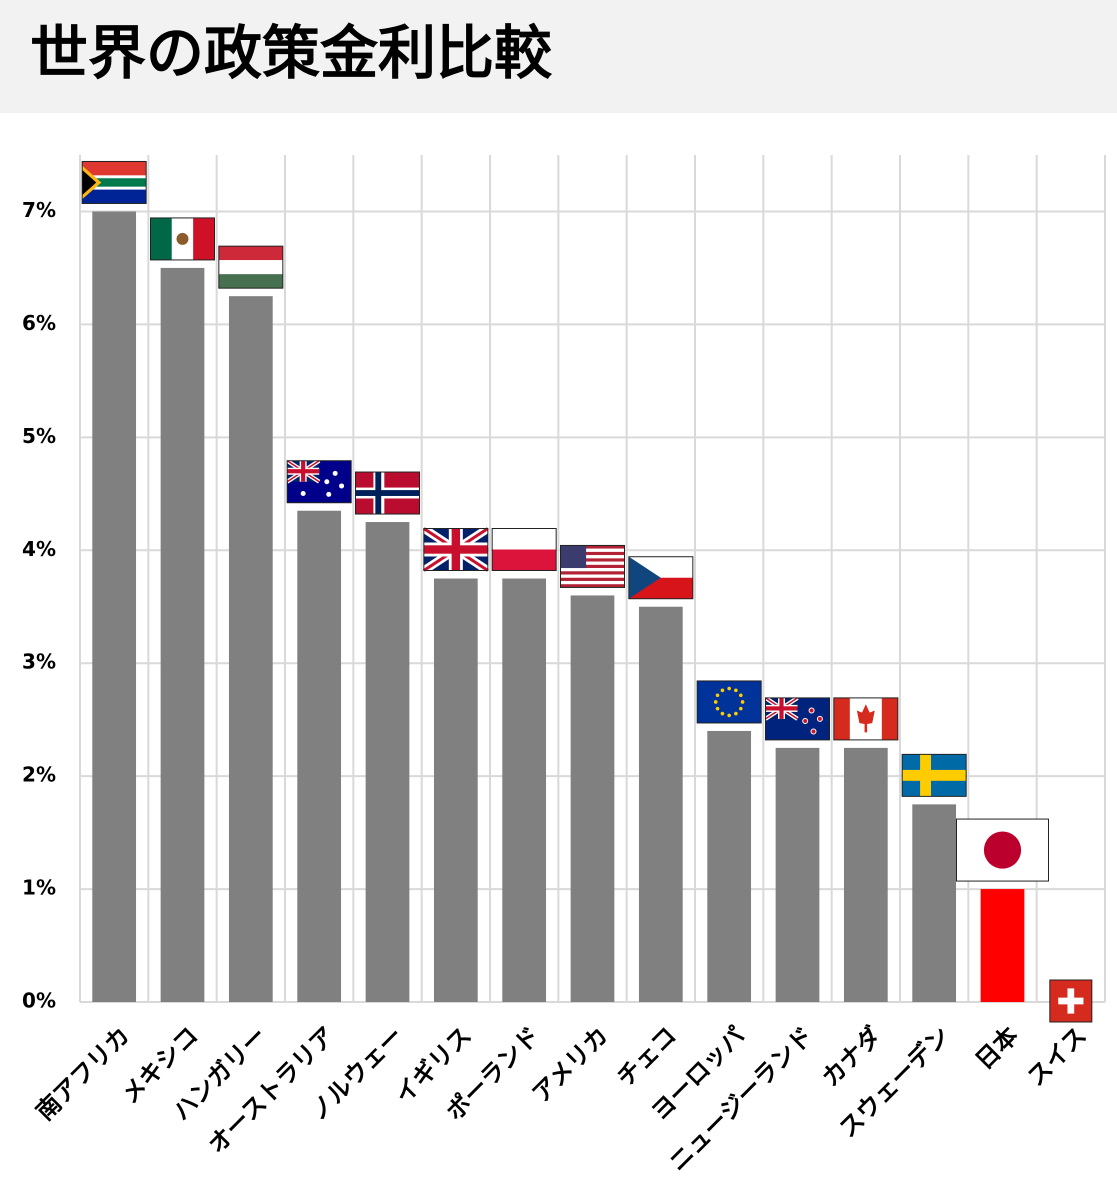 This screenshot has height=1200, width=1117. What do you see at coordinates (39, 436) in the screenshot?
I see `y-tick-label: 5%` at bounding box center [39, 436].